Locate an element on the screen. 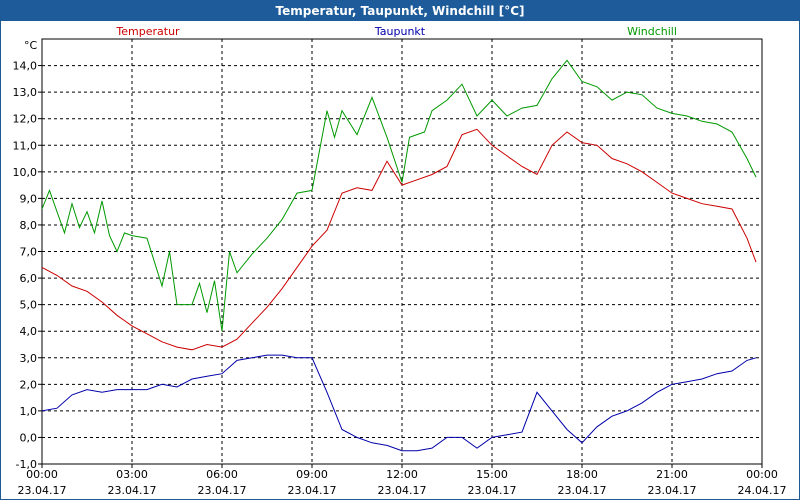 This screenshot has height=500, width=800. y-tick-label: 0,0 is located at coordinates (29, 437).